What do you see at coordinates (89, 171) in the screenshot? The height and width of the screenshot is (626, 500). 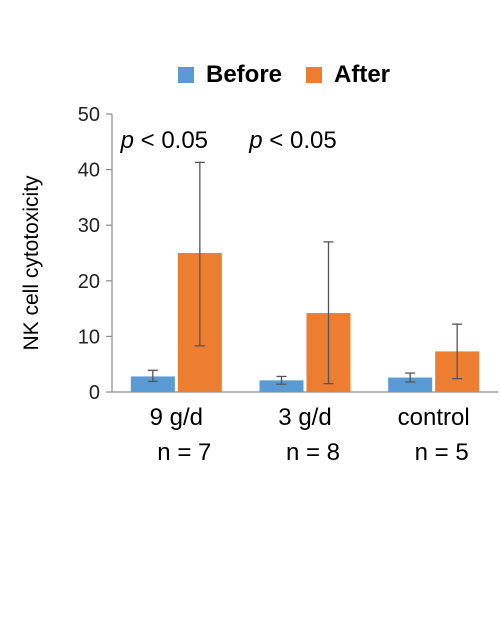 I see `y-tick-label: 40` at bounding box center [89, 171].